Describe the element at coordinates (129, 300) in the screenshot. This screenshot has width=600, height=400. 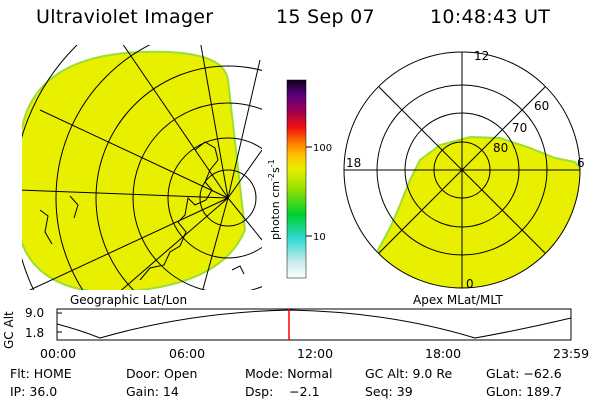
I see `geographic-panel-label: Geographic Lat/Lon` at that location.